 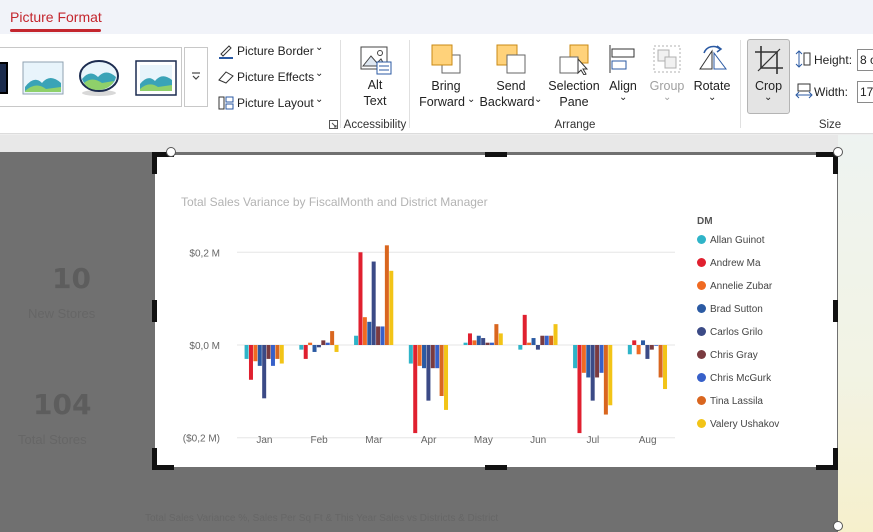 I want to click on x-tick-label: Feb, so click(x=320, y=440).